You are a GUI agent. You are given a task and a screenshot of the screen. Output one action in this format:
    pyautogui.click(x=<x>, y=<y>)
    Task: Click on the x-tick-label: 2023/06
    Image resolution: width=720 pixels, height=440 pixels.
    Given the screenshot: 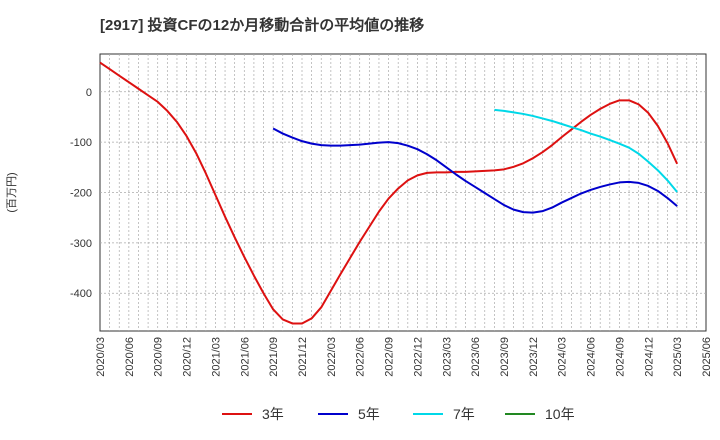 What is the action you would take?
    pyautogui.click(x=476, y=357)
    